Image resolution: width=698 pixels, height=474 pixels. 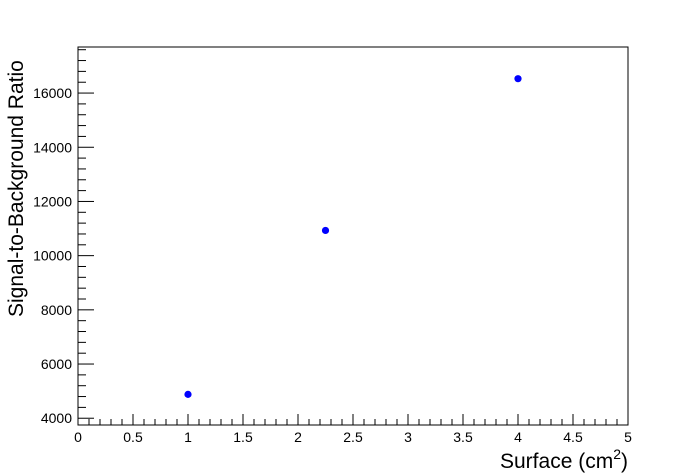 What do you see at coordinates (617, 454) in the screenshot?
I see `x-axis-title-superscript: 2` at bounding box center [617, 454].